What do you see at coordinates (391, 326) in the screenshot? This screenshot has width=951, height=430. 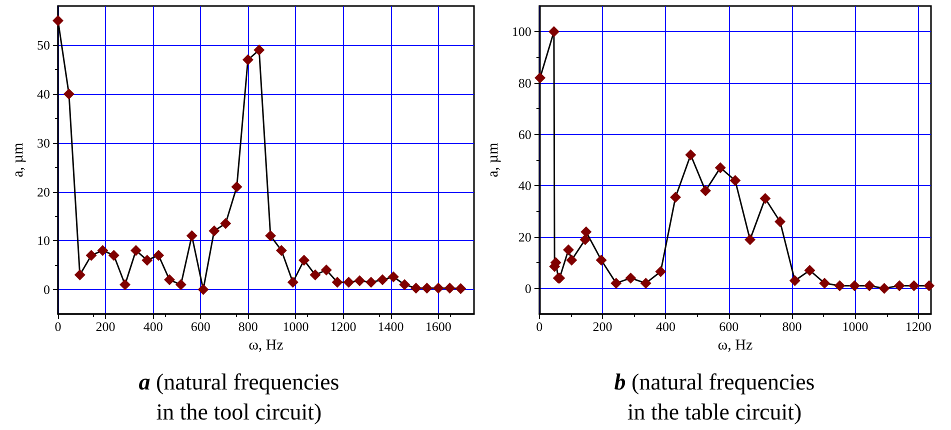 I see `x-tick-label: 1400` at bounding box center [391, 326].